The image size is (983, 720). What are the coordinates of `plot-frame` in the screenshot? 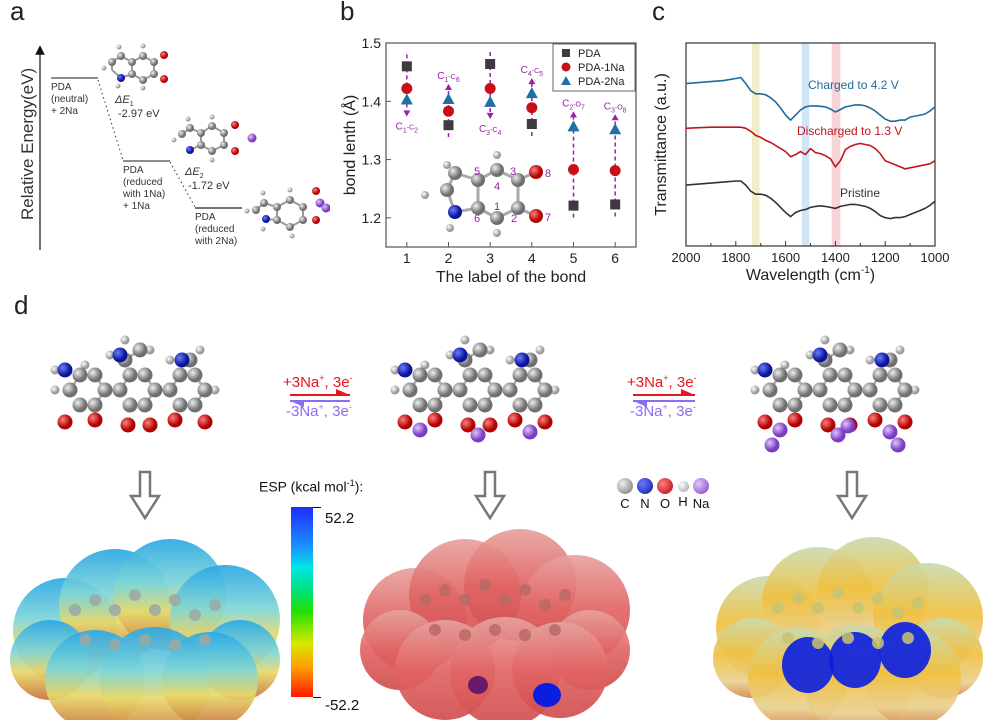 It's located at (810, 144).